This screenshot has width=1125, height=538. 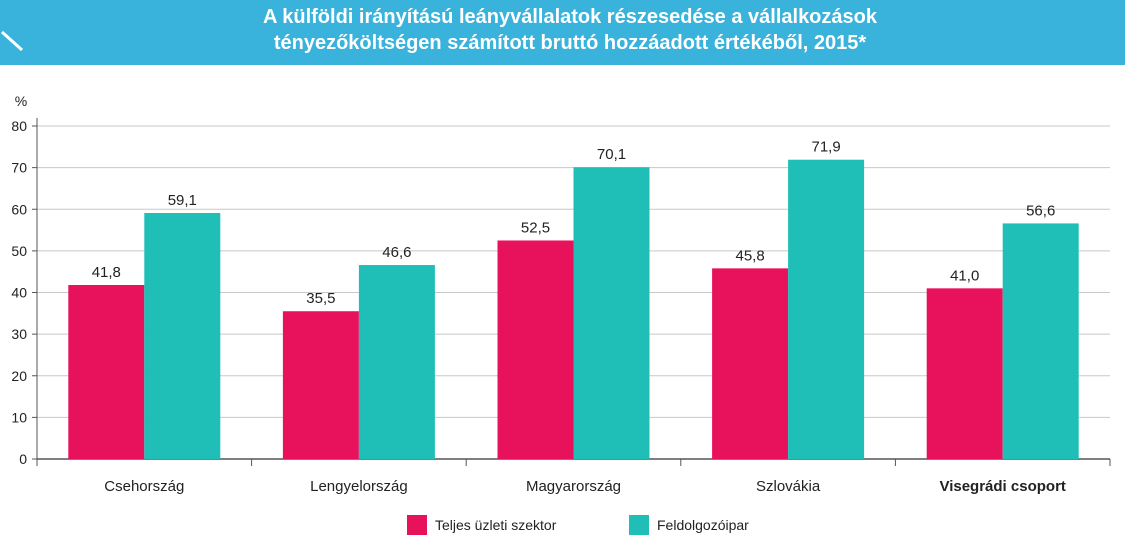 What do you see at coordinates (703, 525) in the screenshot?
I see `legend-label: Feldolgozóipar` at bounding box center [703, 525].